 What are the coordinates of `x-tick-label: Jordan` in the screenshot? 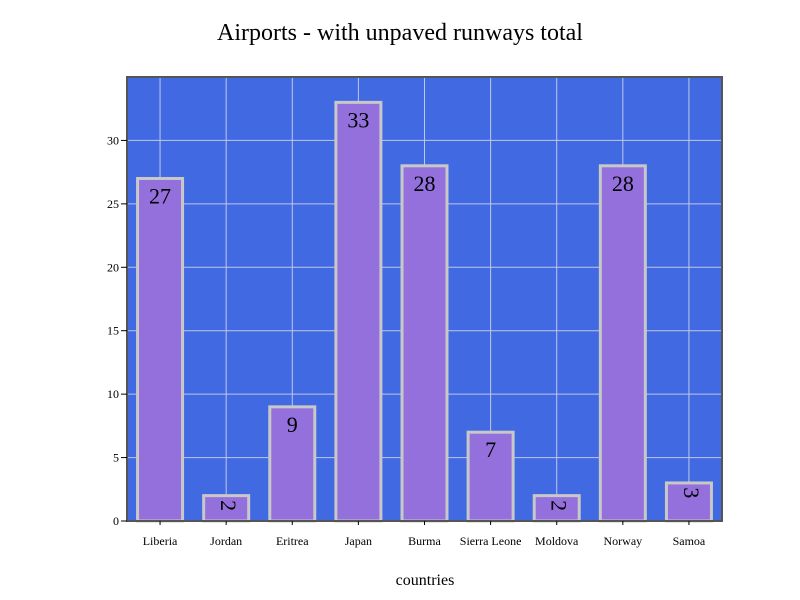 It's located at (226, 541).